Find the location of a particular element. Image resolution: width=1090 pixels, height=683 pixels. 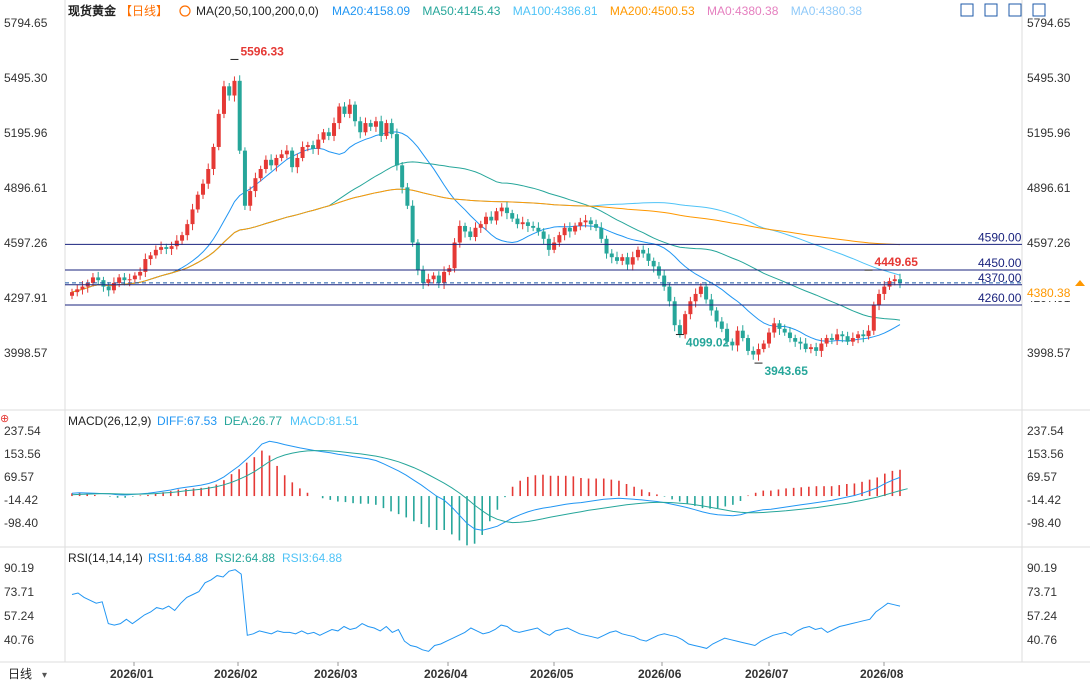

macd-diff-label: DIFF:67.53 is located at coordinates (187, 421).